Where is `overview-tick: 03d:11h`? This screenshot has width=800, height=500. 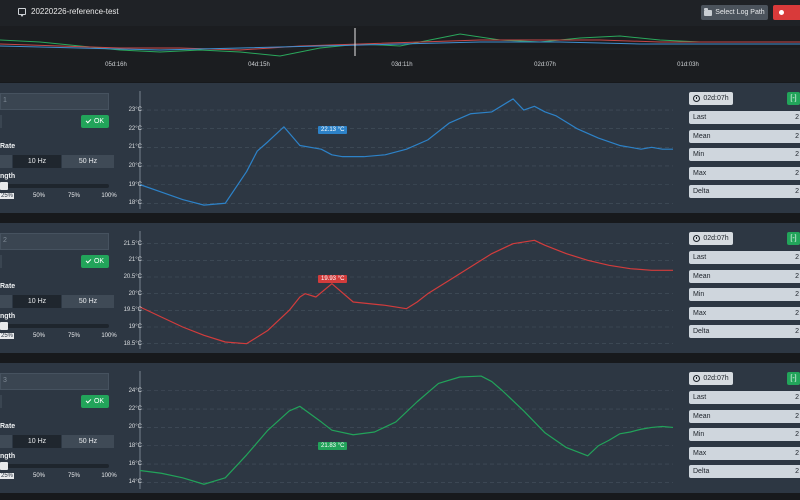 overview-tick: 03d:11h is located at coordinates (402, 65).